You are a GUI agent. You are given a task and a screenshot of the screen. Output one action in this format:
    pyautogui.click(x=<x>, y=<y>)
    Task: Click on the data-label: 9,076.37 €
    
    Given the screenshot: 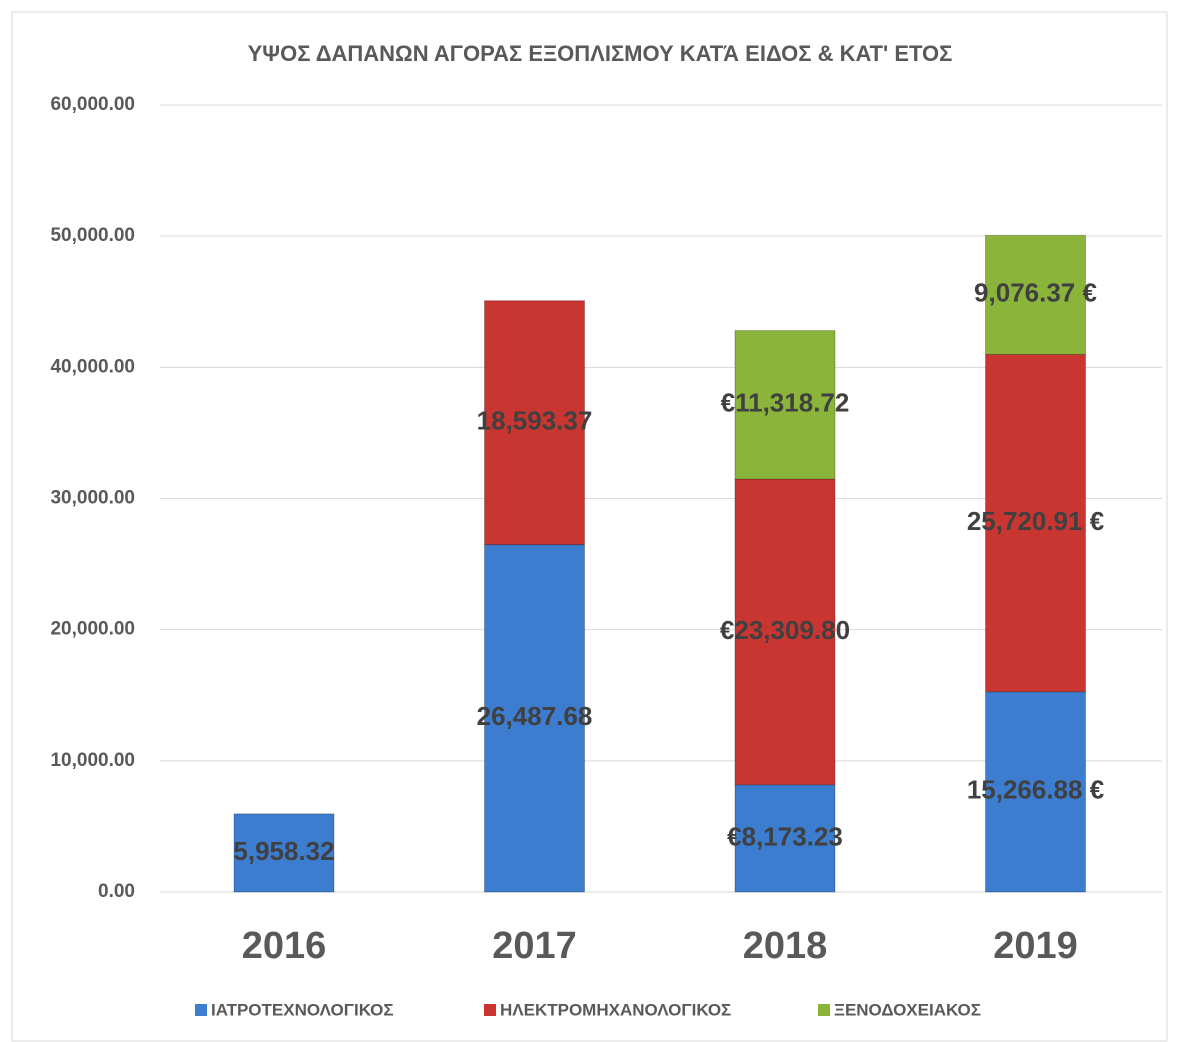 What is the action you would take?
    pyautogui.click(x=1035, y=293)
    